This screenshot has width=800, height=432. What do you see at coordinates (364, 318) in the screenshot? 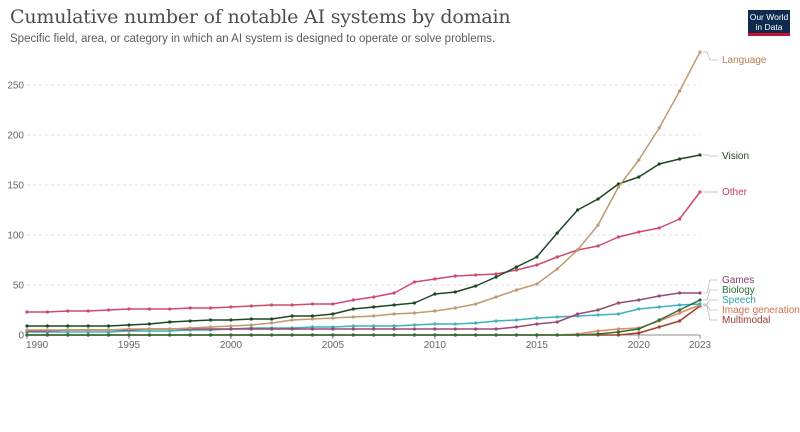
I see `series-line` at bounding box center [364, 318].